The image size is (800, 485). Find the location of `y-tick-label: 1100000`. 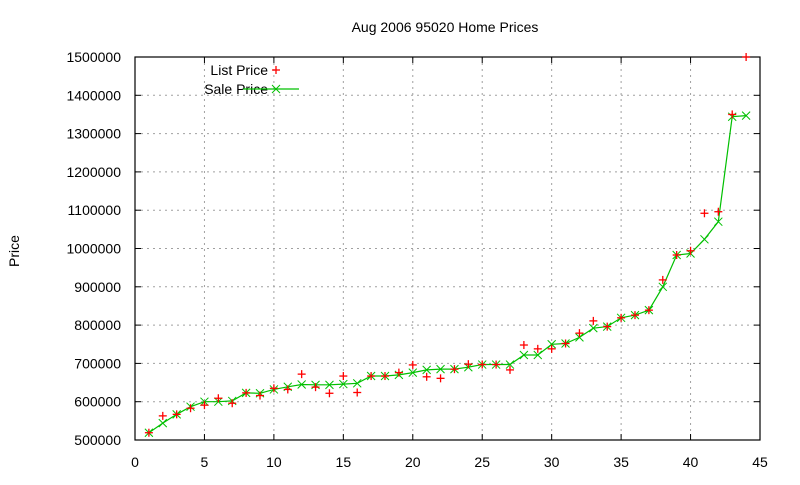

y-tick-label: 1100000 is located at coordinates (95, 210).